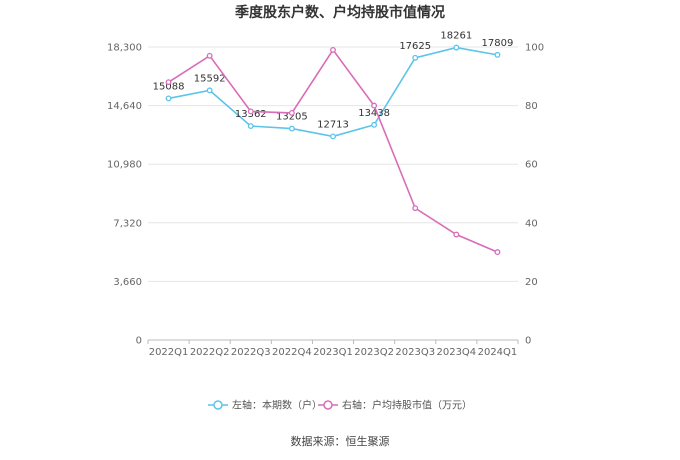 This screenshot has height=460, width=680. What do you see at coordinates (124, 165) in the screenshot?
I see `left-tick-label: 10,980` at bounding box center [124, 165].